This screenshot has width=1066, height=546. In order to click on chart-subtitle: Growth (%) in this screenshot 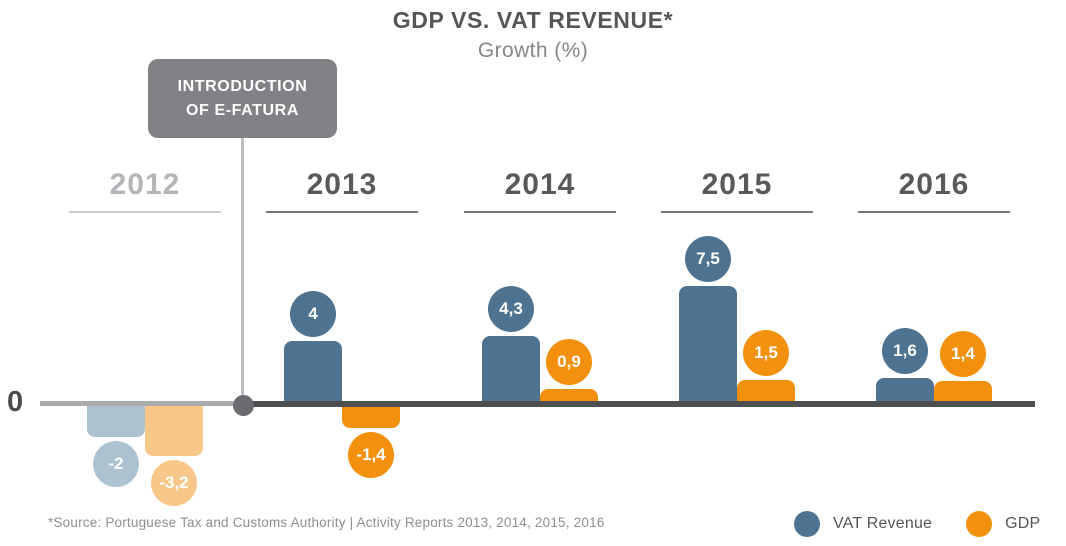, I will do `click(533, 50)`.